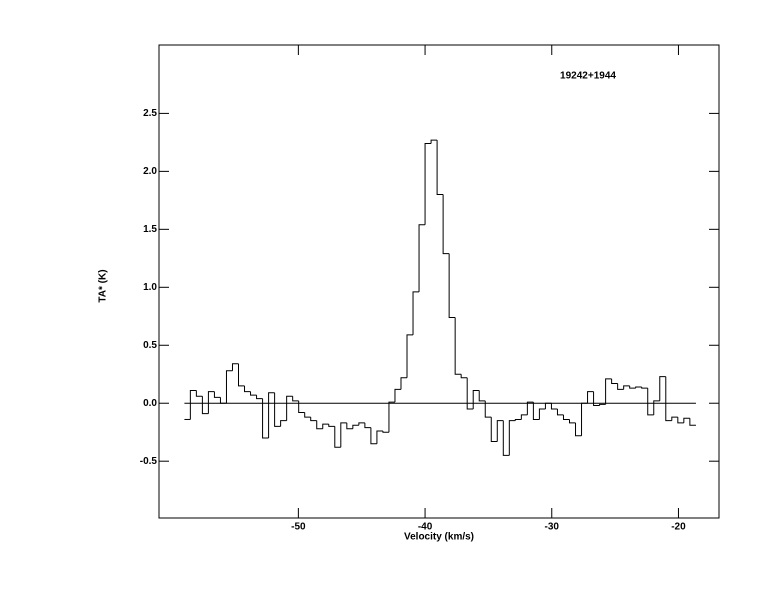 The image size is (774, 612). I want to click on y-tick-label: 0.0, so click(150, 403).